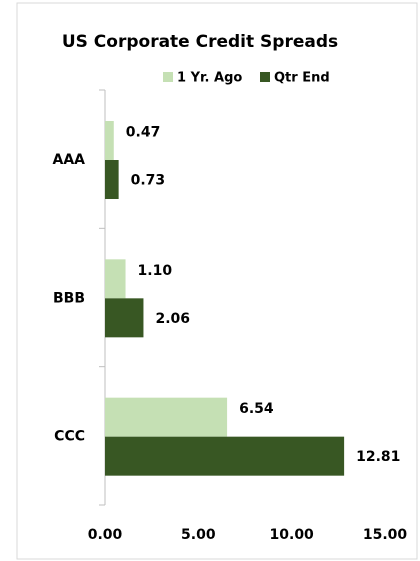 The width and height of the screenshot is (420, 561). Describe the element at coordinates (143, 133) in the screenshot. I see `value-label: 0.47` at that location.